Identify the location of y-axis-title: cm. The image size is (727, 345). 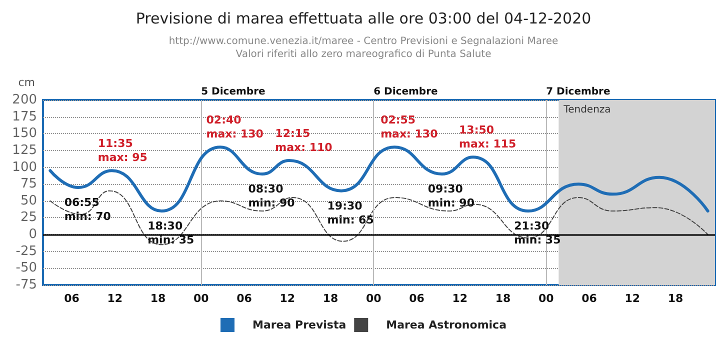
(26, 82).